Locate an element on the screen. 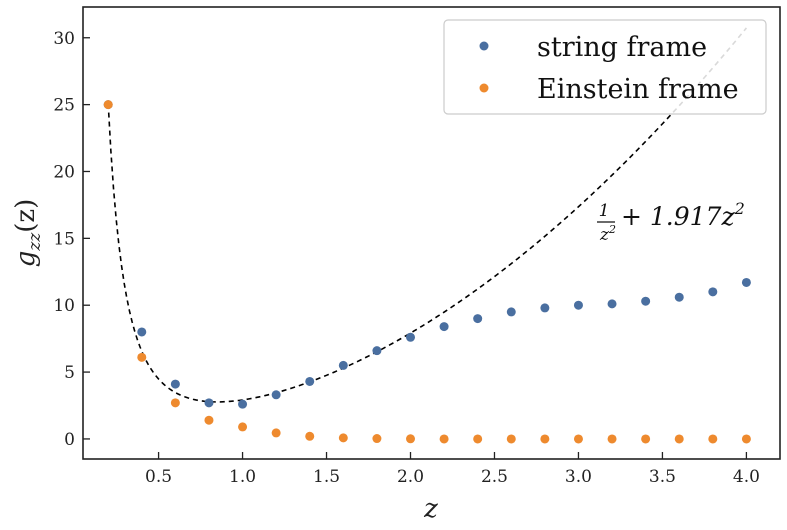 This screenshot has width=787, height=530. x-tick-label: 3.0 is located at coordinates (578, 477).